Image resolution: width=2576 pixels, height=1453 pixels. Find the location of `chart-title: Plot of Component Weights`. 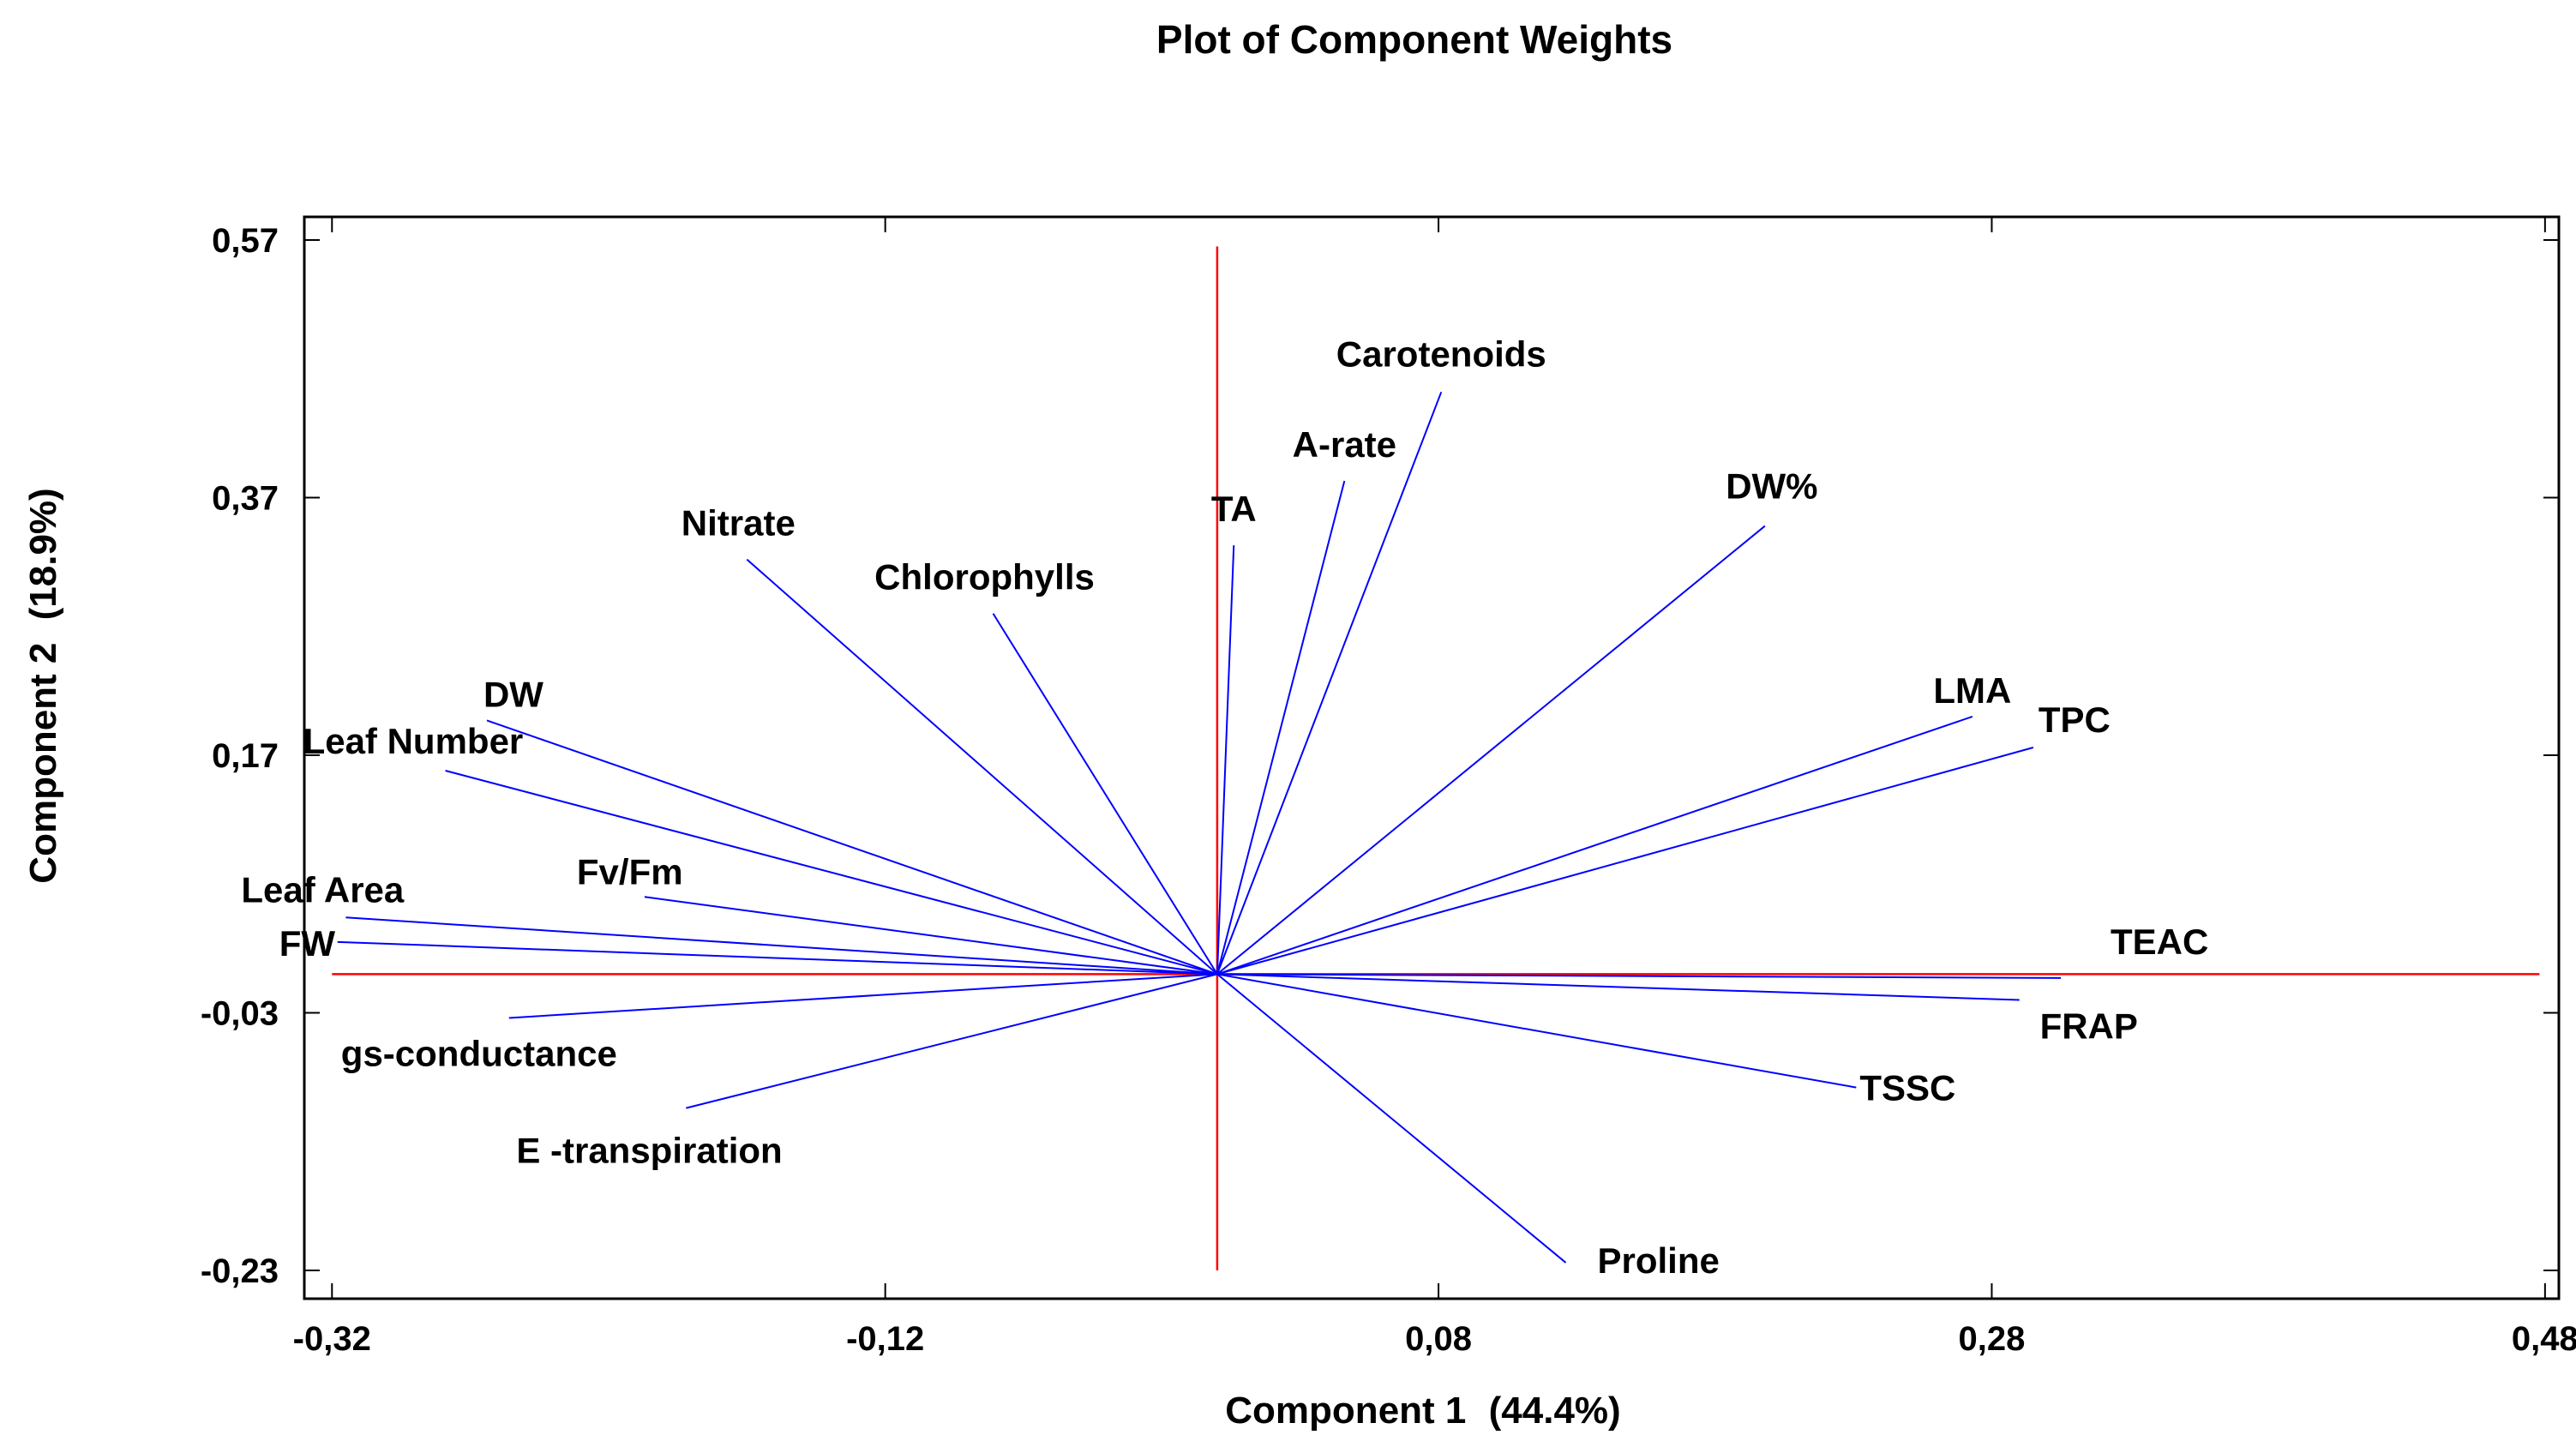

chart-title: Plot of Component Weights is located at coordinates (1414, 39).